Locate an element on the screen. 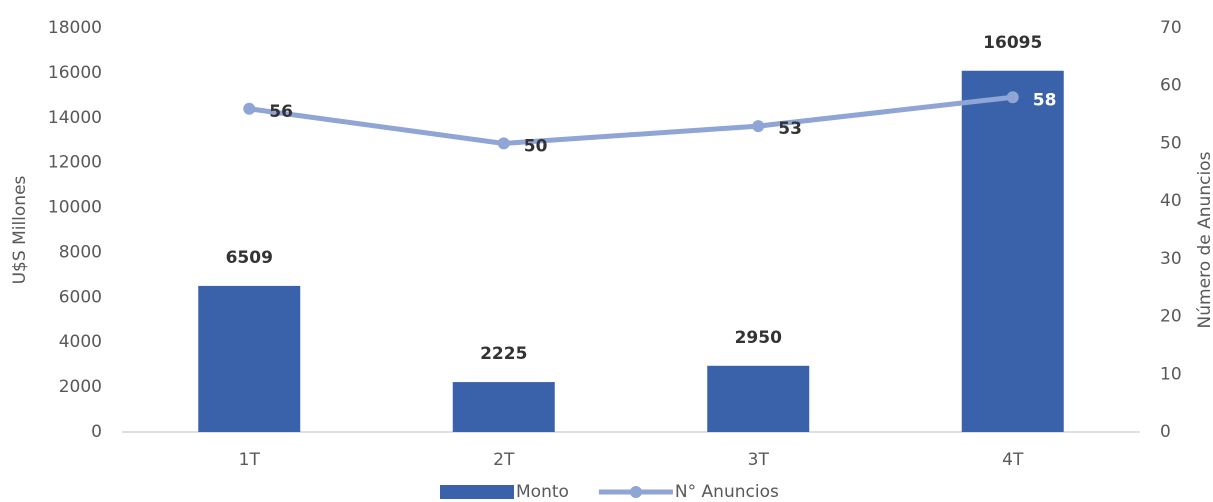 This screenshot has height=502, width=1213. y2-tick-label: 60 is located at coordinates (1171, 86).